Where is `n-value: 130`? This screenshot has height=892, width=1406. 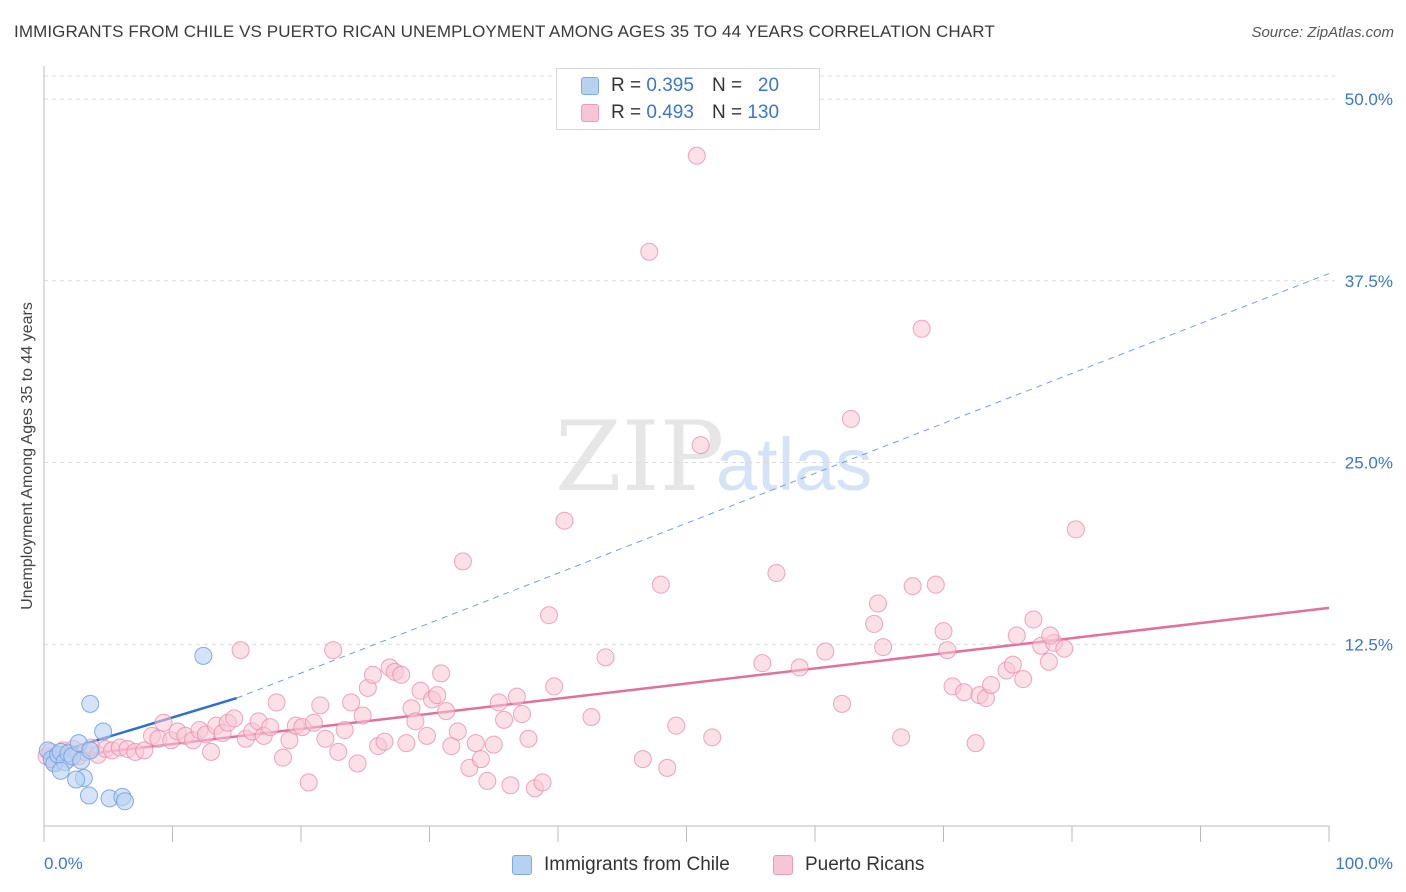 n-value: 130 is located at coordinates (763, 112).